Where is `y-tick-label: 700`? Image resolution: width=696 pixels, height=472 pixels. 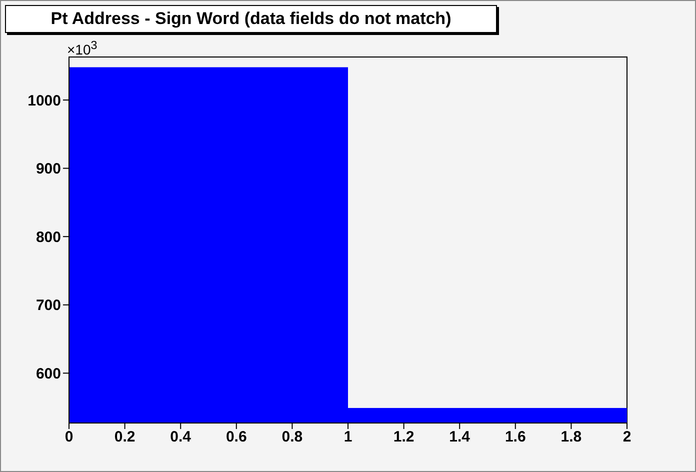 y-tick-label: 700 is located at coordinates (48, 305).